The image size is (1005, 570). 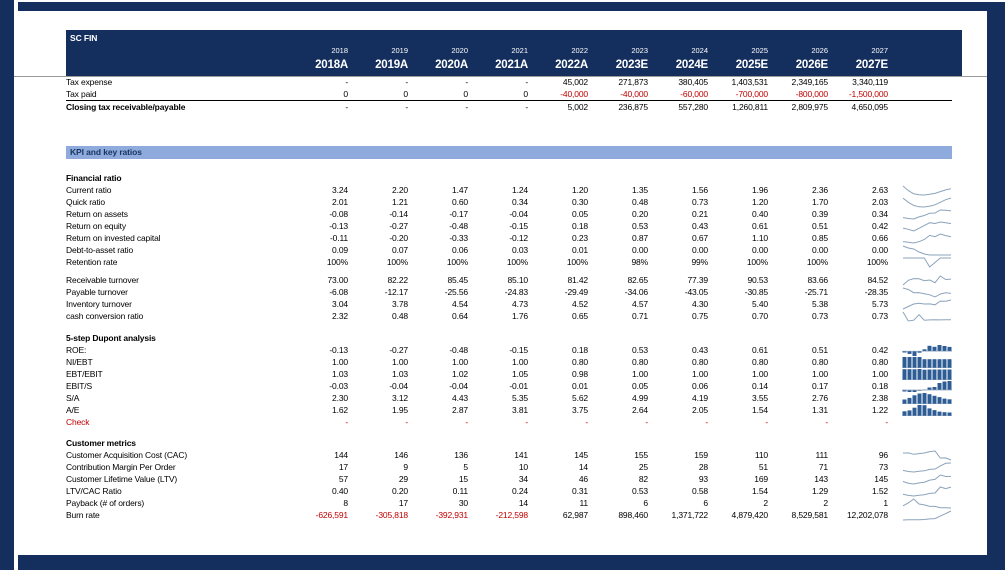 I want to click on row-label: Contribution Margin Per Order, so click(x=121, y=467).